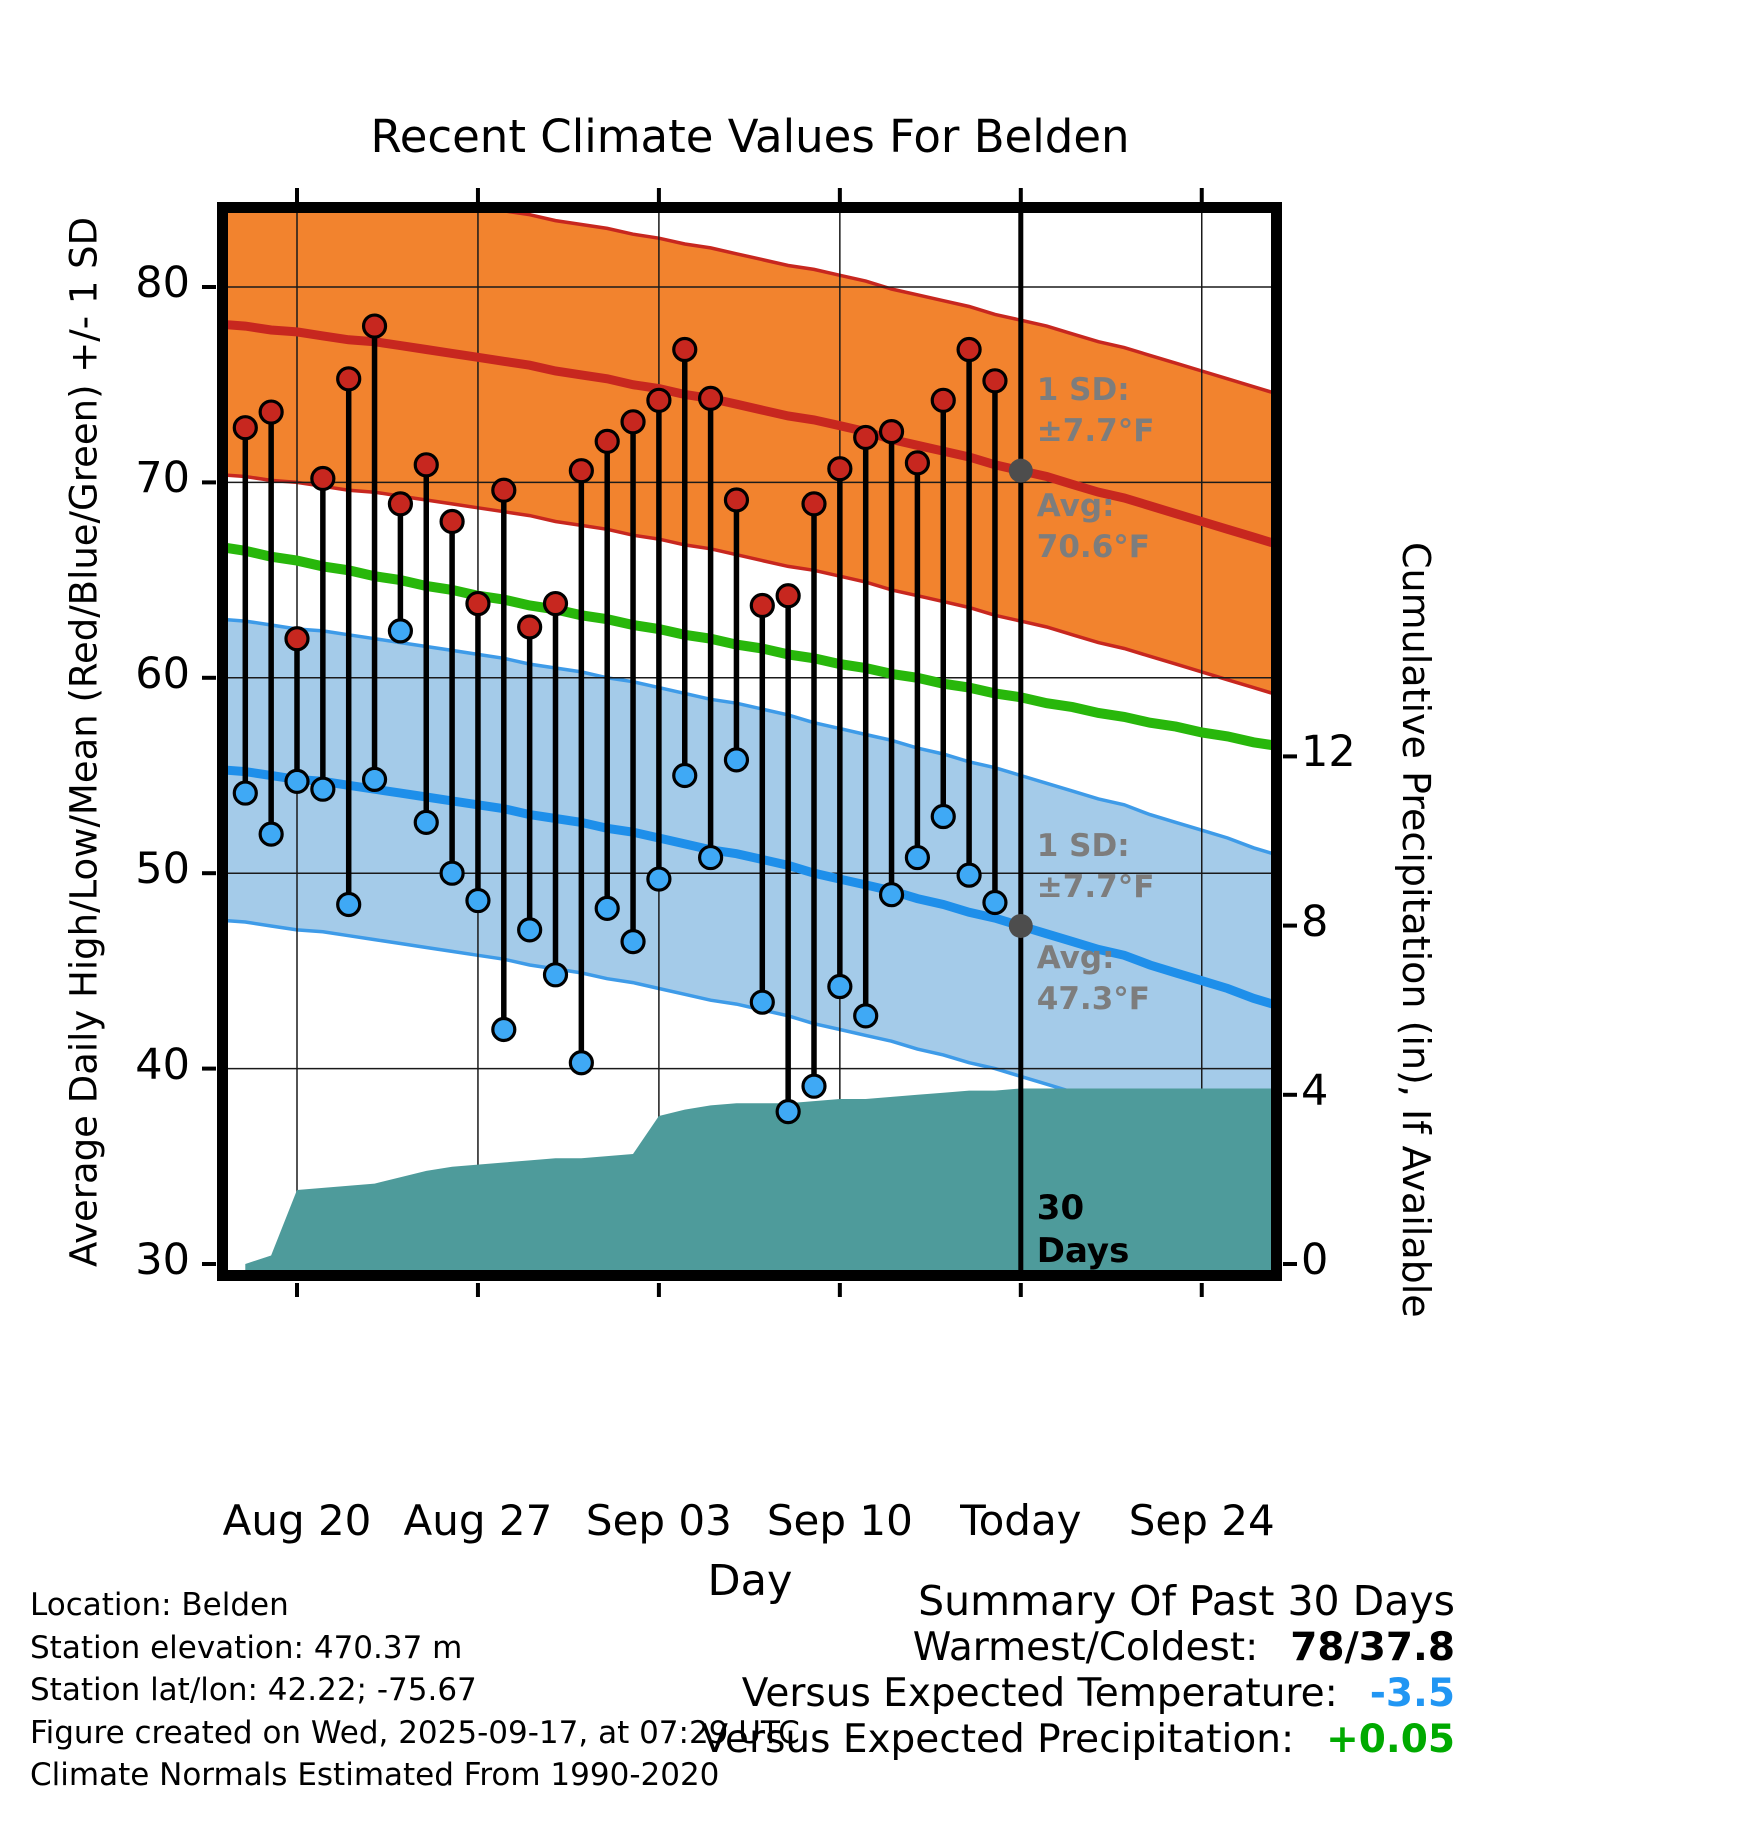 The image size is (1748, 1828). Describe the element at coordinates (162, 1064) in the screenshot. I see `y-left-tick-label: 40` at that location.